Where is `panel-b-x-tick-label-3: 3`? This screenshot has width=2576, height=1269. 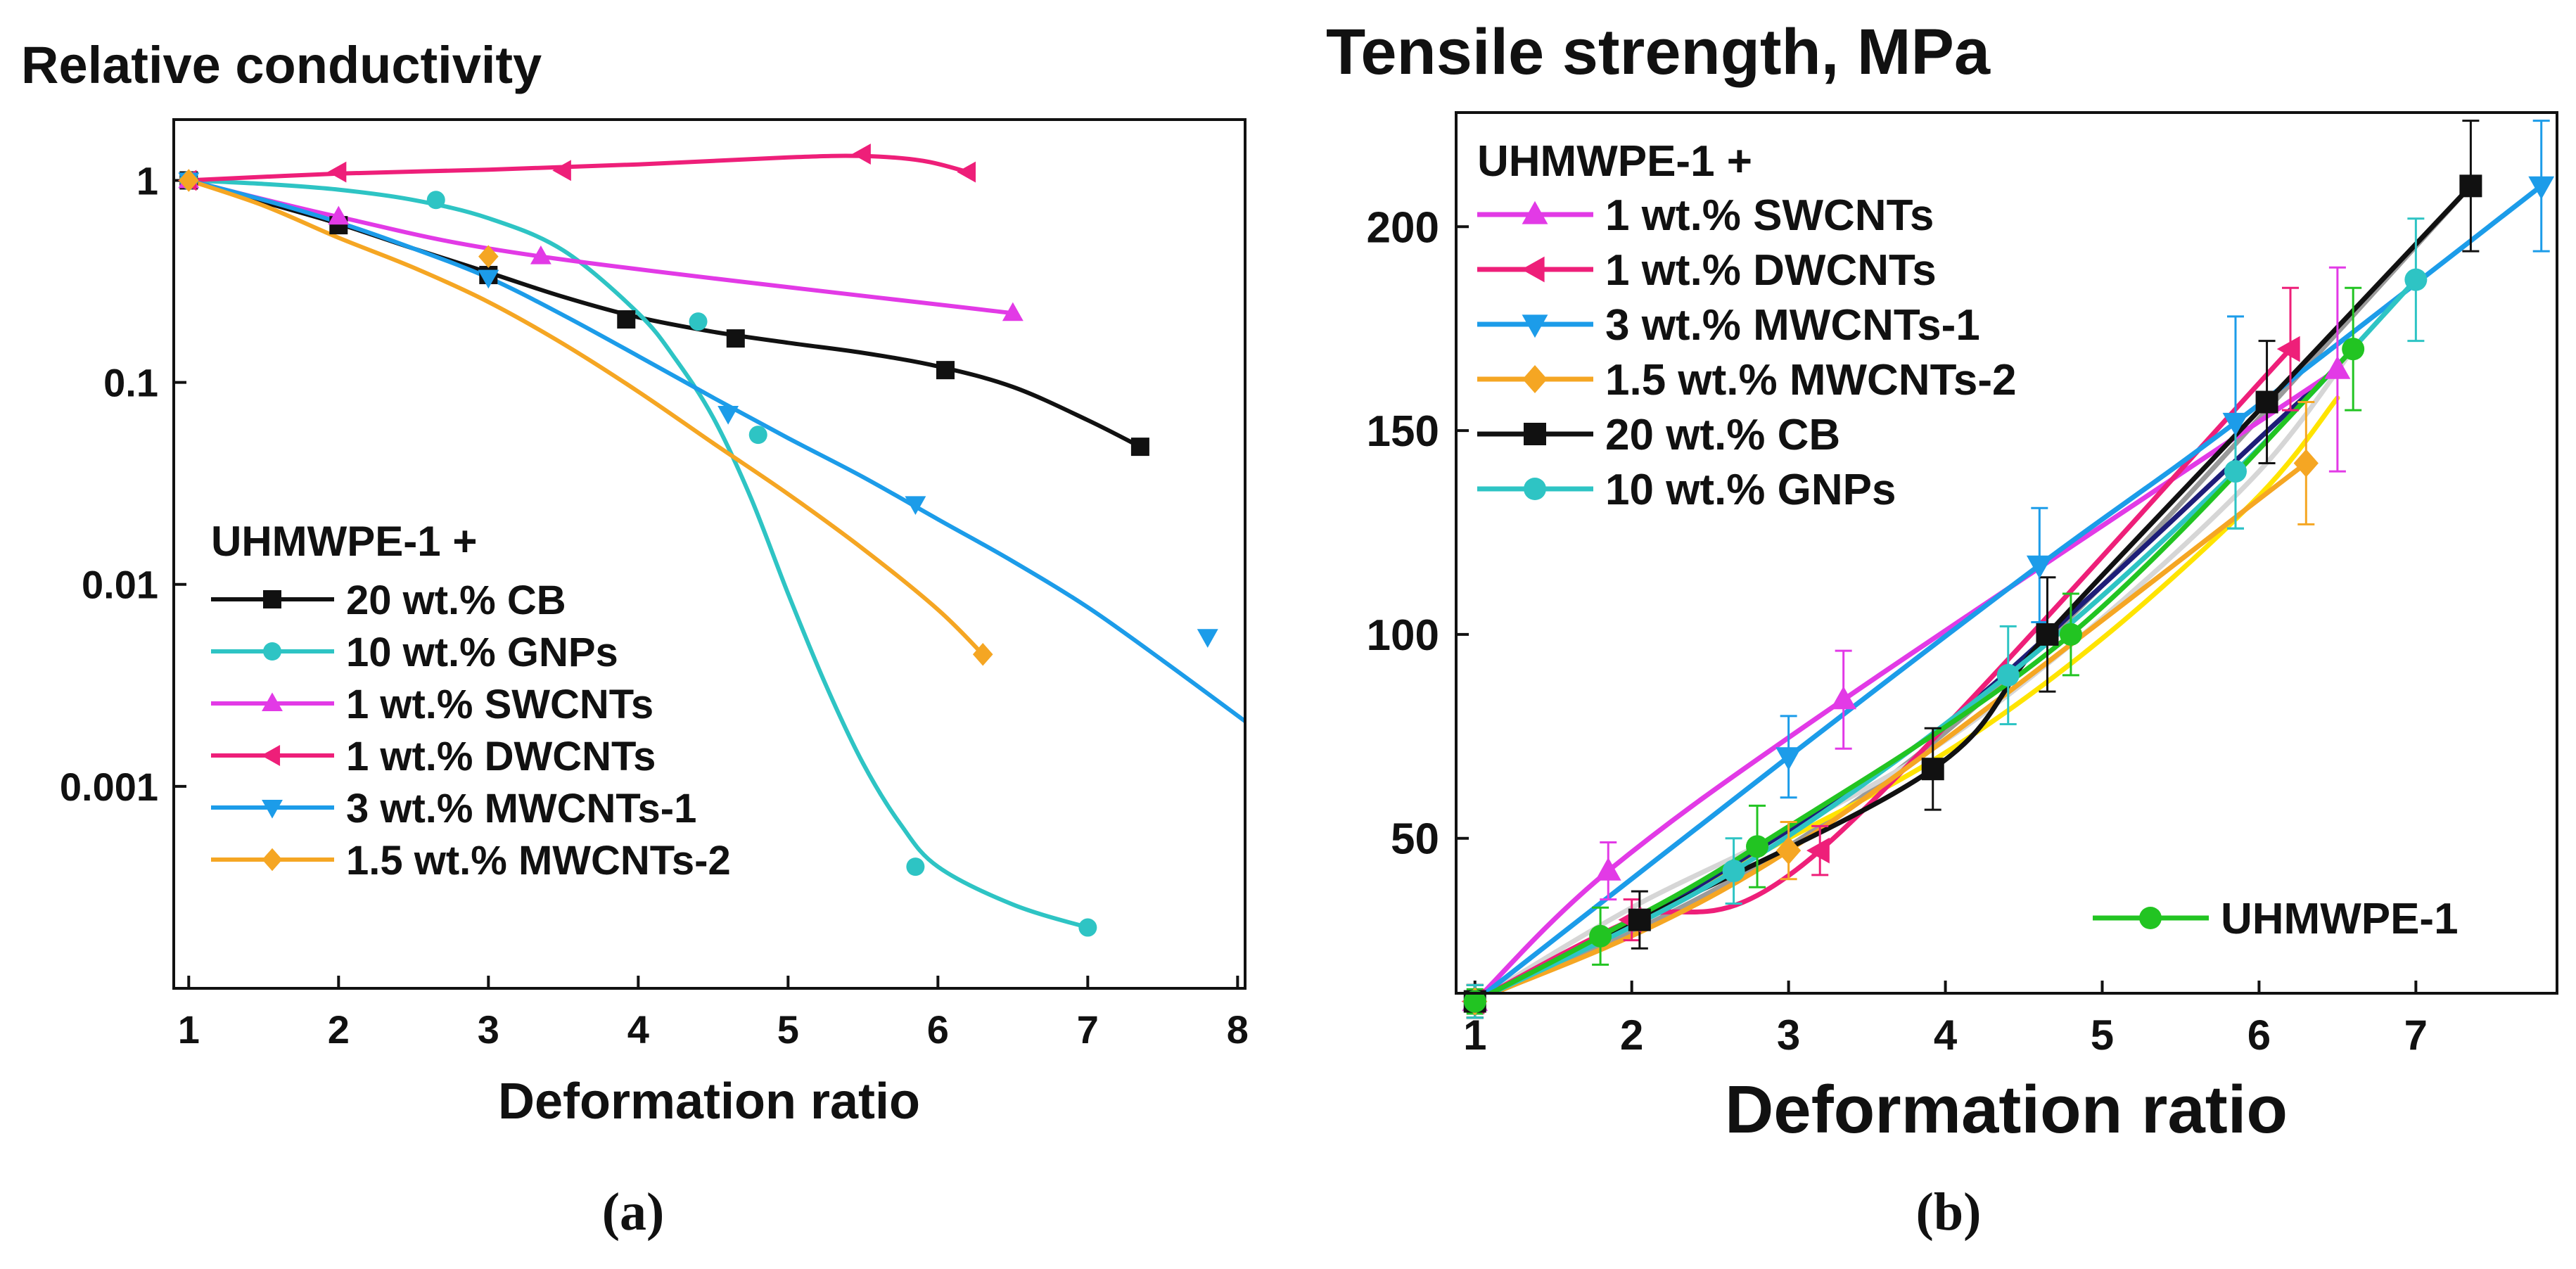
panel-b-x-tick-label-3: 3 is located at coordinates (1788, 1036).